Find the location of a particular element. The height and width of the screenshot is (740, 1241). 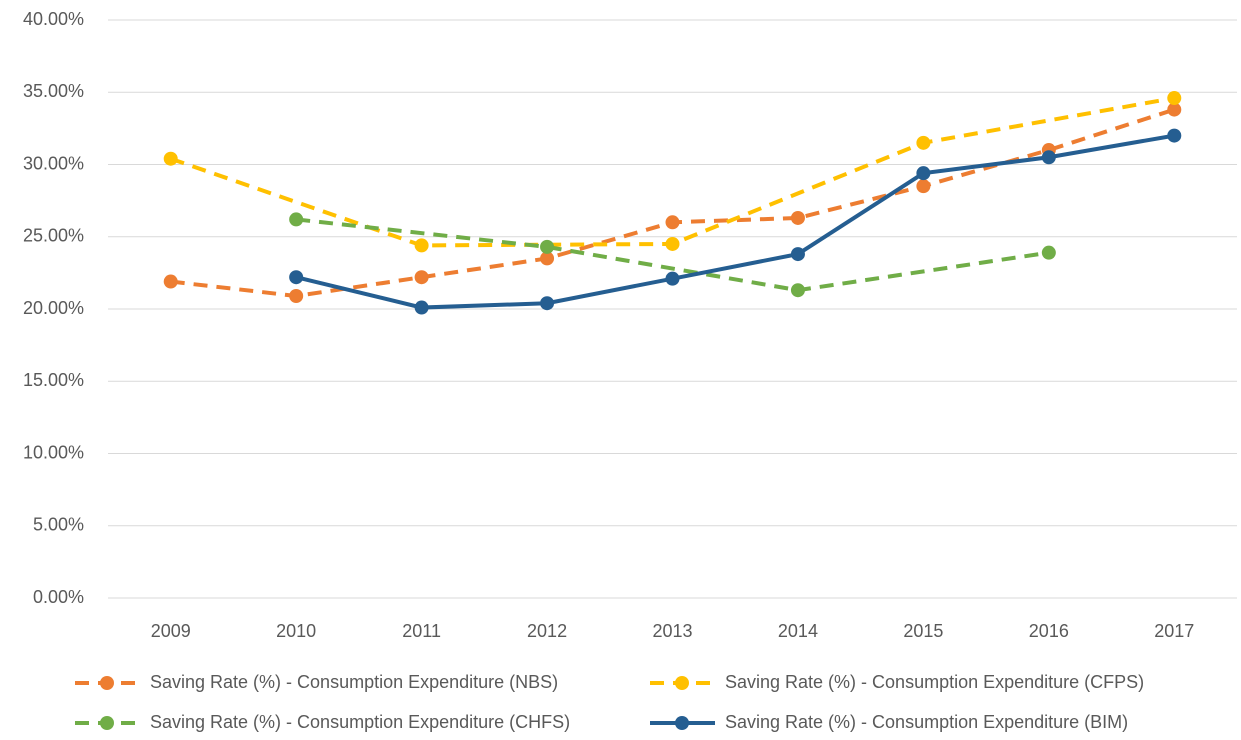

x-tick-label: 2015 is located at coordinates (923, 631).